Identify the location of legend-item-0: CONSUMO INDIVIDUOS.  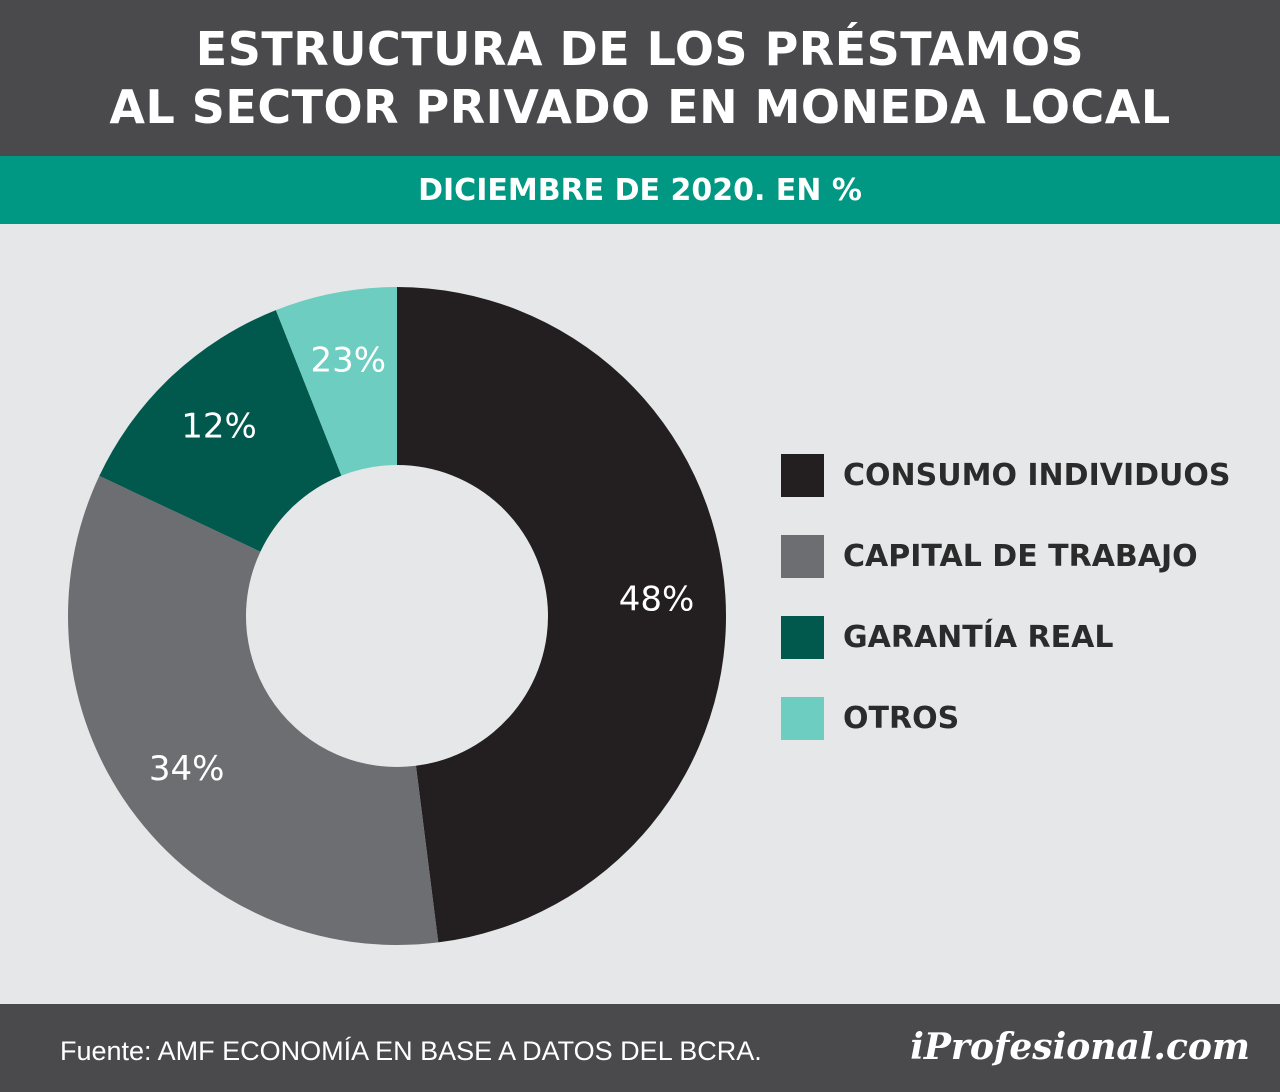
(1005, 475).